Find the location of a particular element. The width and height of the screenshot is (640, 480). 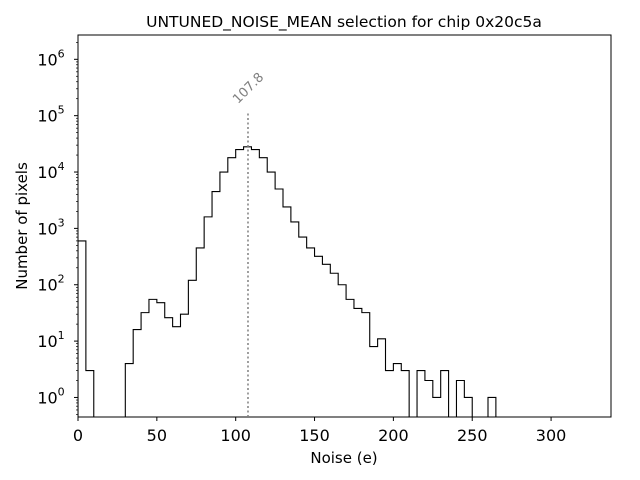

x-tick-label: 300 is located at coordinates (551, 435).